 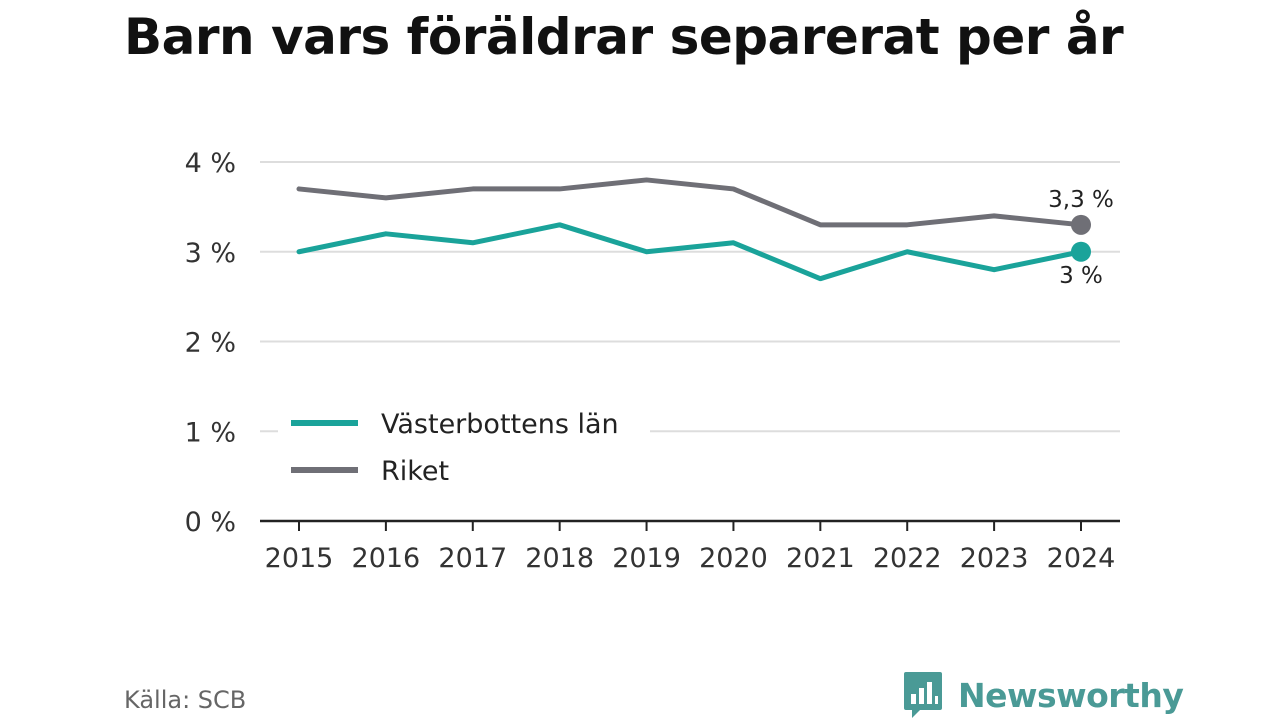 What do you see at coordinates (1081, 238) in the screenshot?
I see `end-labels: 3 % 3,3 %` at bounding box center [1081, 238].